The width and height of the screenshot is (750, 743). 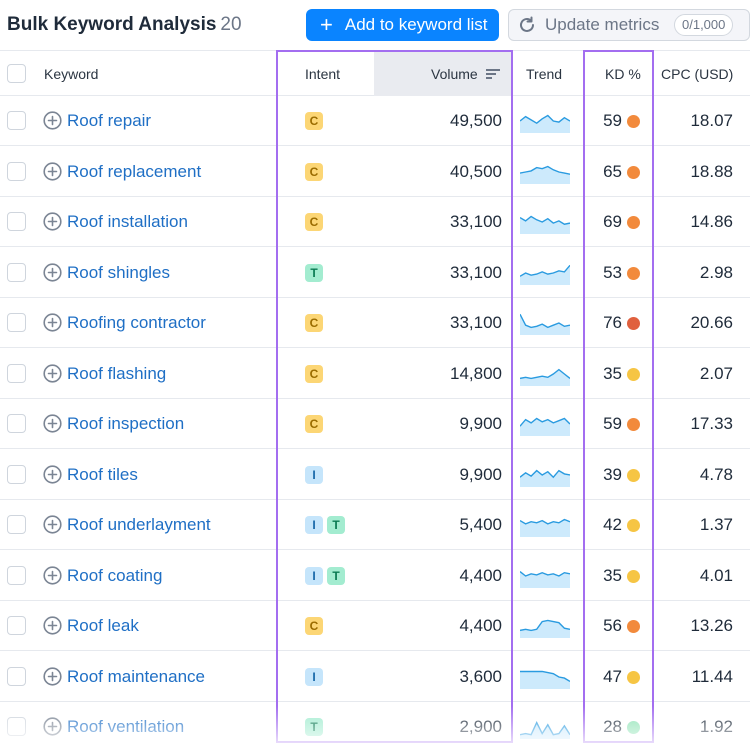 I want to click on table-row: Roof tiles I 9,900 39 4.78, so click(x=375, y=475).